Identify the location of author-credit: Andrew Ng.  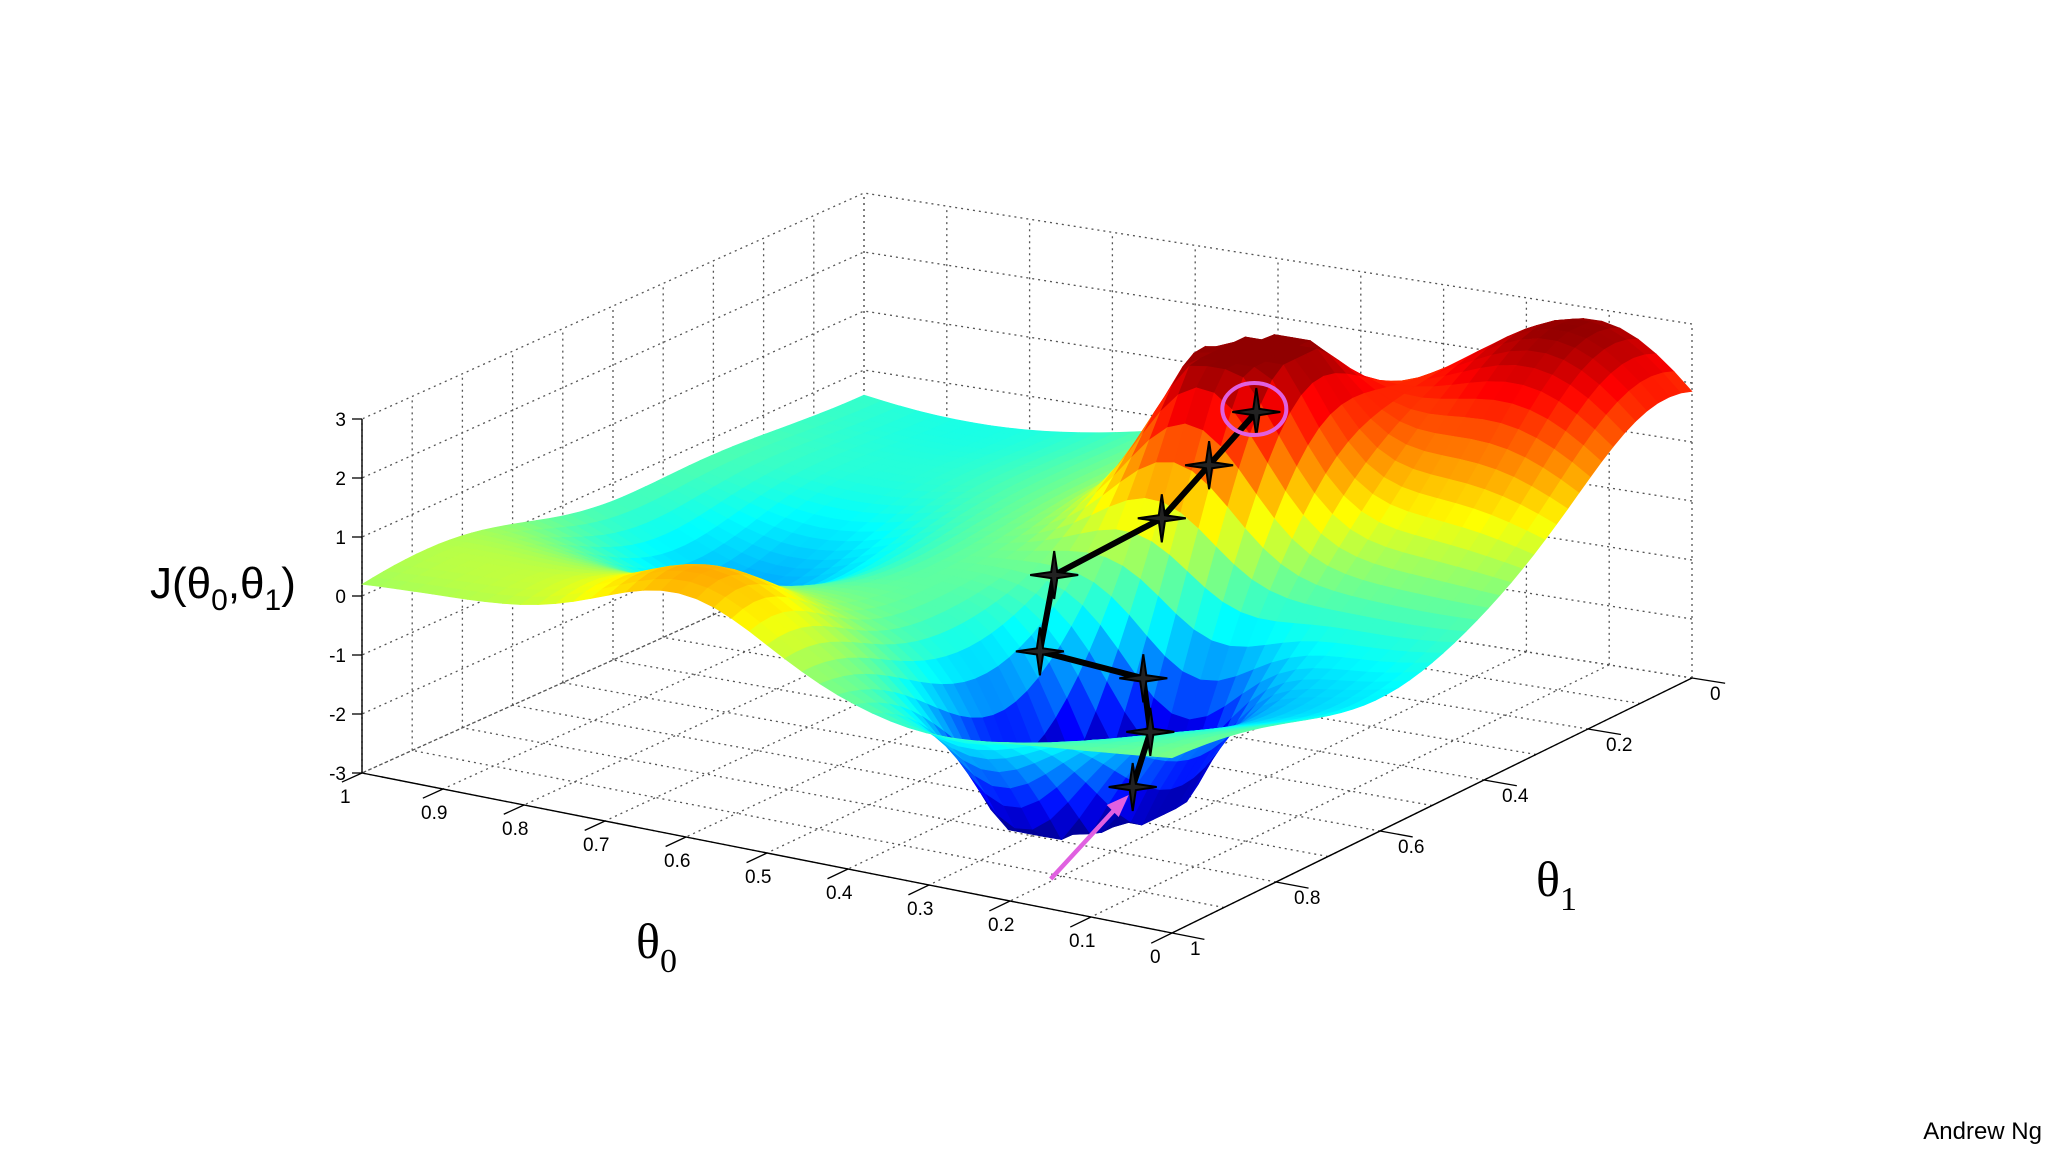
(1982, 1131).